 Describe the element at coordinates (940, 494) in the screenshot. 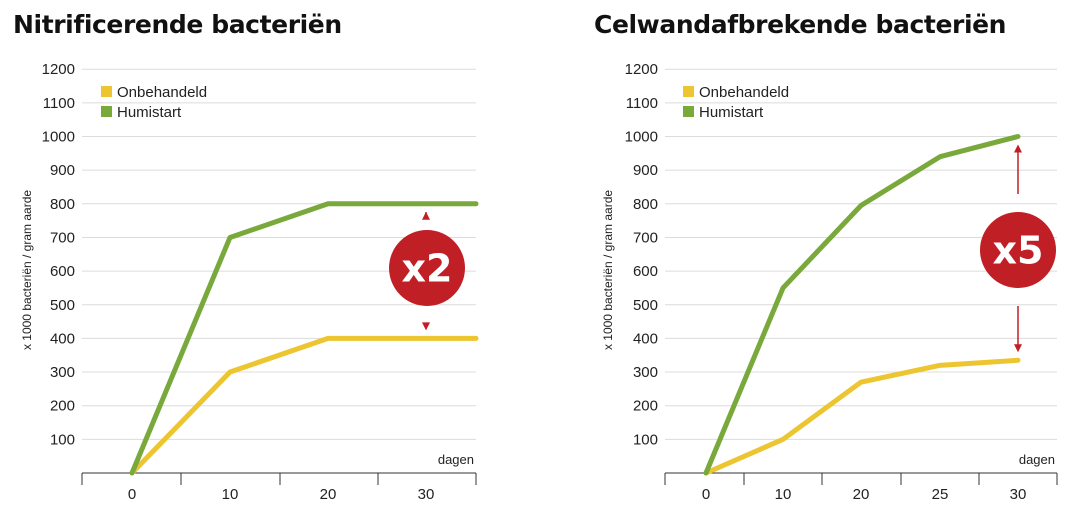

I see `x-tick-label: 25` at that location.